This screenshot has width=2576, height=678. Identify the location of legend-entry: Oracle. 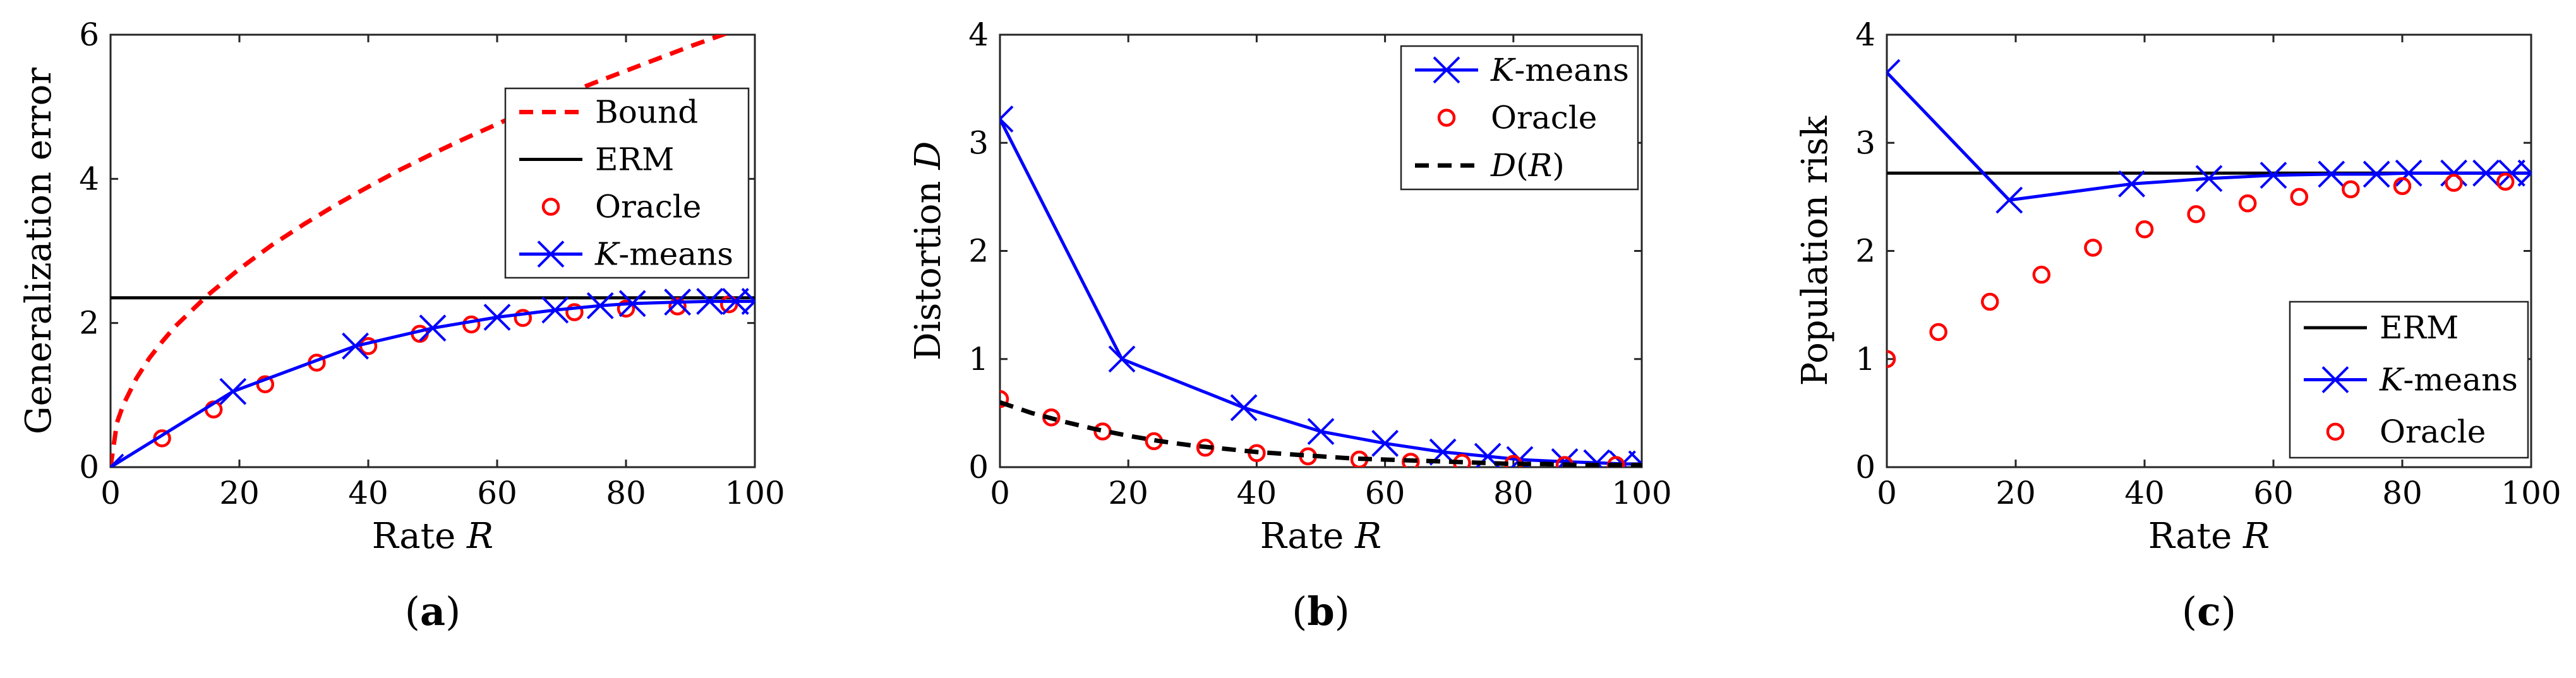
(2406, 431).